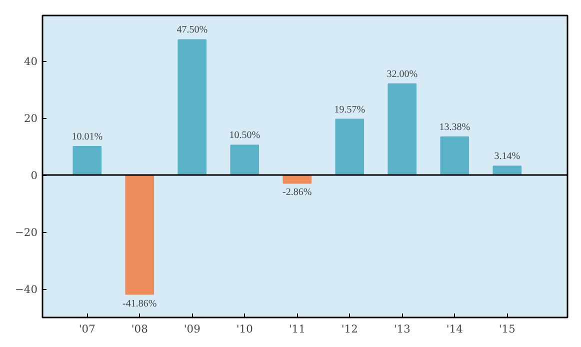 The height and width of the screenshot is (347, 581). Describe the element at coordinates (402, 74) in the screenshot. I see `data-label: 32.00%` at that location.